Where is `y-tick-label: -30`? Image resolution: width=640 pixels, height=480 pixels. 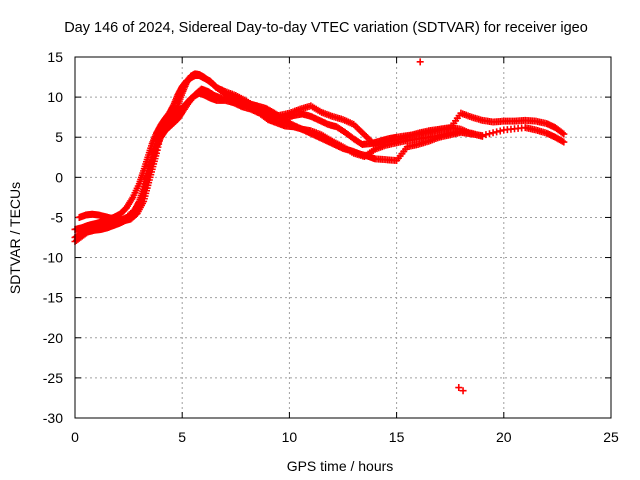
y-tick-label: -30 is located at coordinates (53, 418).